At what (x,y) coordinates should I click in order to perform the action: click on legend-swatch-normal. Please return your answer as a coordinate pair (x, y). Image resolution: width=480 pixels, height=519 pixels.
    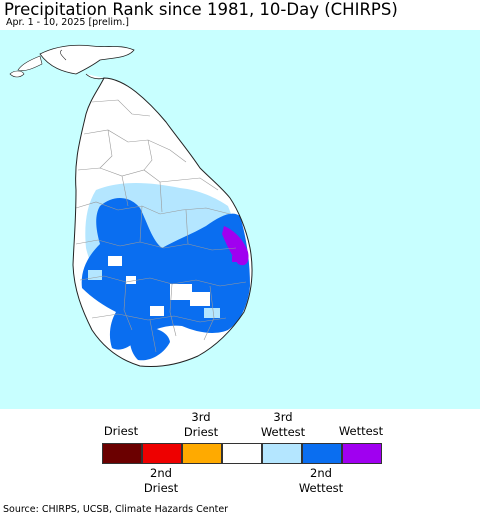
    Looking at the image, I should click on (242, 453).